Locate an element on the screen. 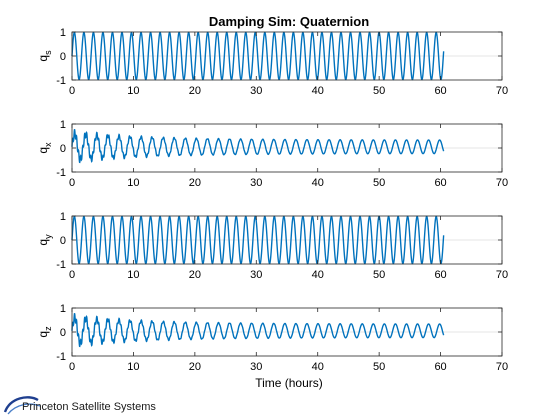  orbit-logo-icon is located at coordinates (22, 405).